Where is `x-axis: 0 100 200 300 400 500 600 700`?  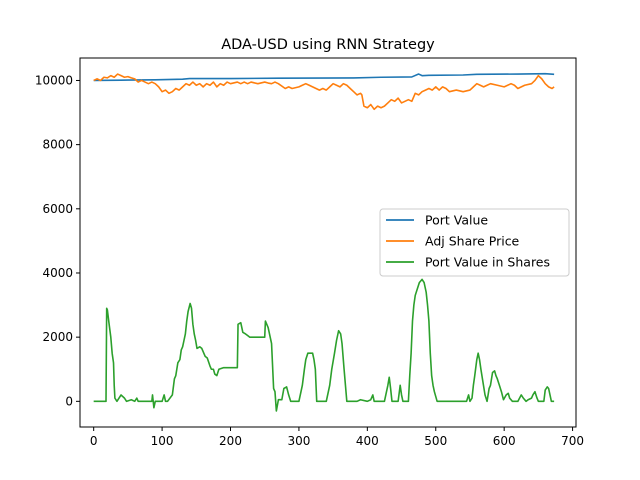
x-axis: 0 100 200 300 400 500 600 700 is located at coordinates (337, 437).